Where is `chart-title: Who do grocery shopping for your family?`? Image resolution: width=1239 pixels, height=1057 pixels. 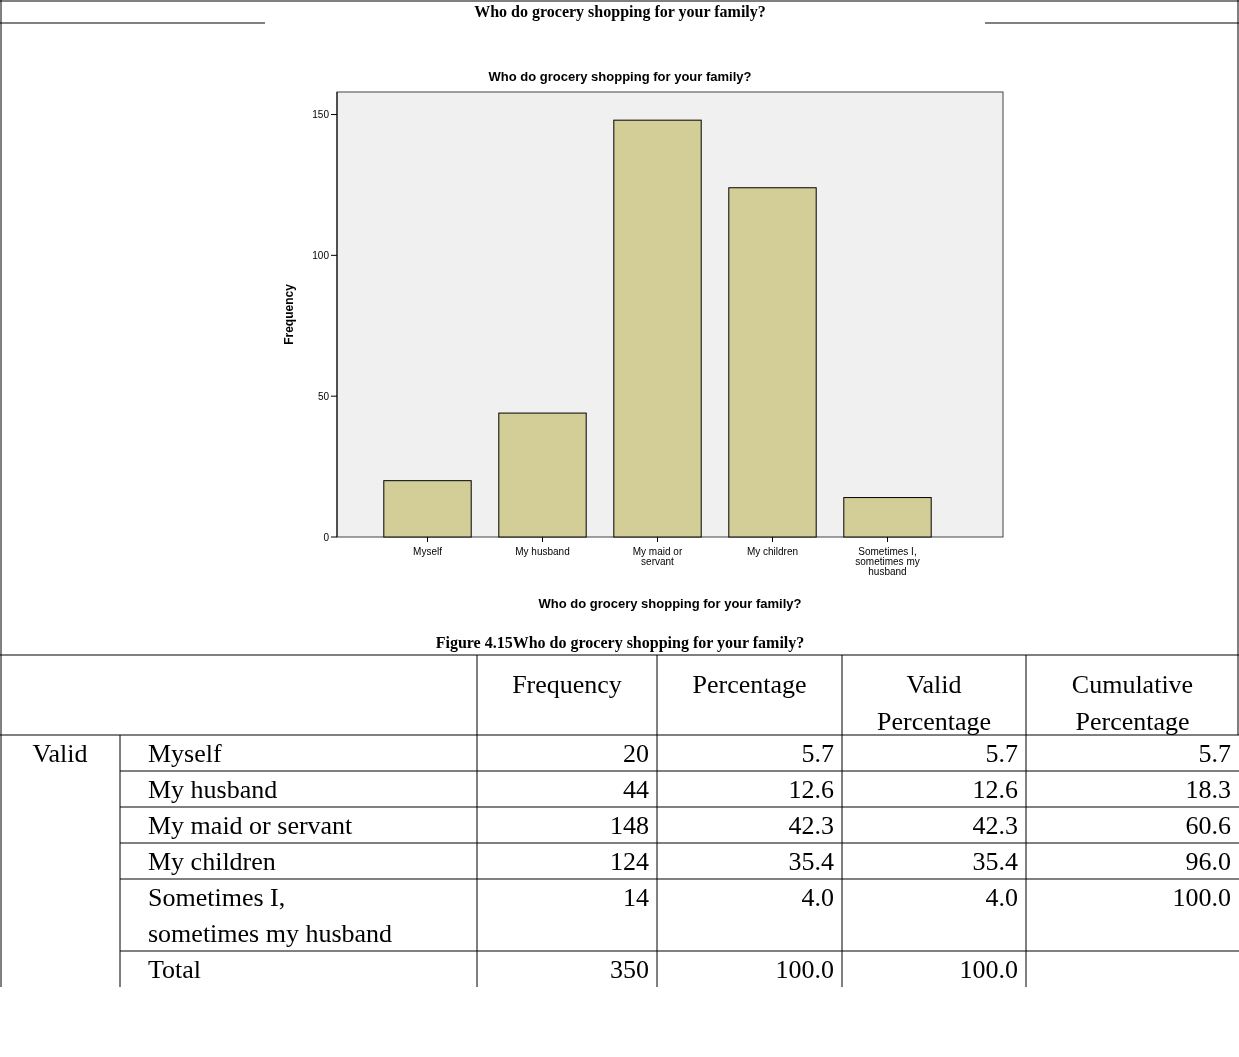
chart-title: Who do grocery shopping for your family? is located at coordinates (620, 76).